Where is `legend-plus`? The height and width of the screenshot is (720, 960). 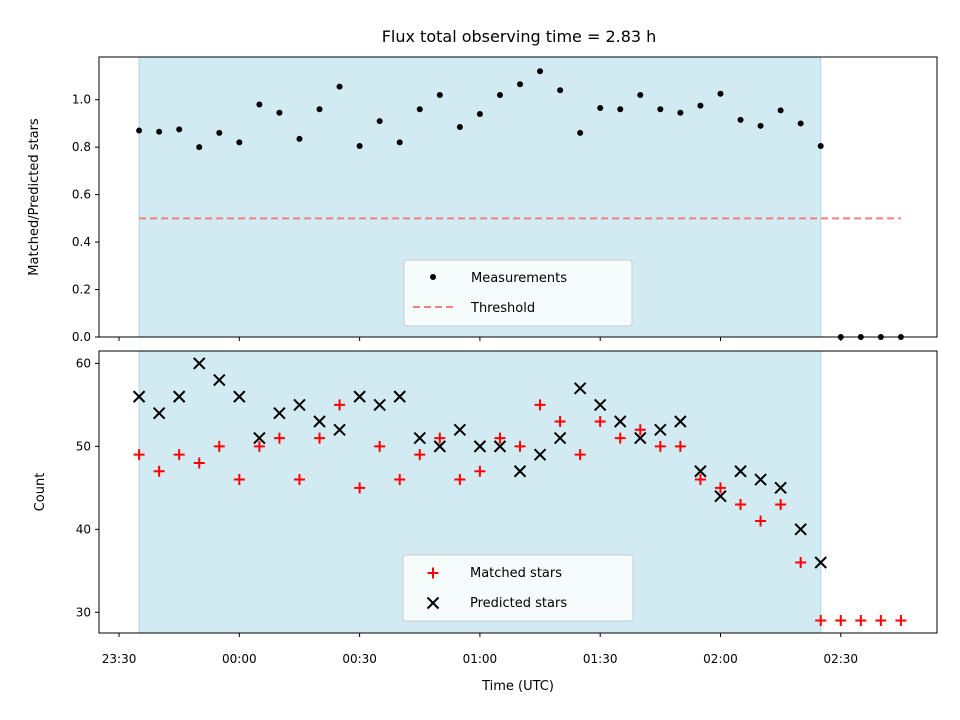 legend-plus is located at coordinates (433, 573).